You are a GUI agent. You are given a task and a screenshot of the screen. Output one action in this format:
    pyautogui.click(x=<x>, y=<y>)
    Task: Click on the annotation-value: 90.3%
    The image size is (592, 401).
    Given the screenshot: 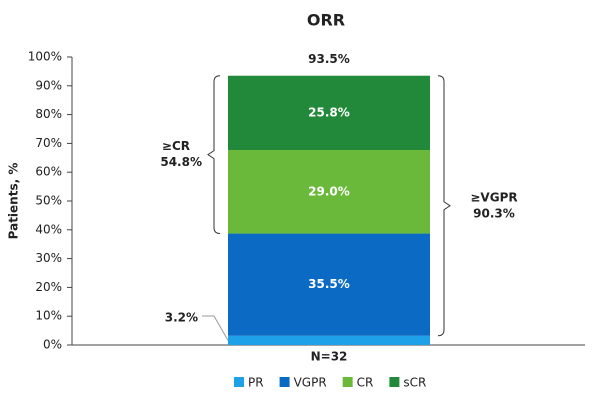 What is the action you would take?
    pyautogui.click(x=494, y=213)
    